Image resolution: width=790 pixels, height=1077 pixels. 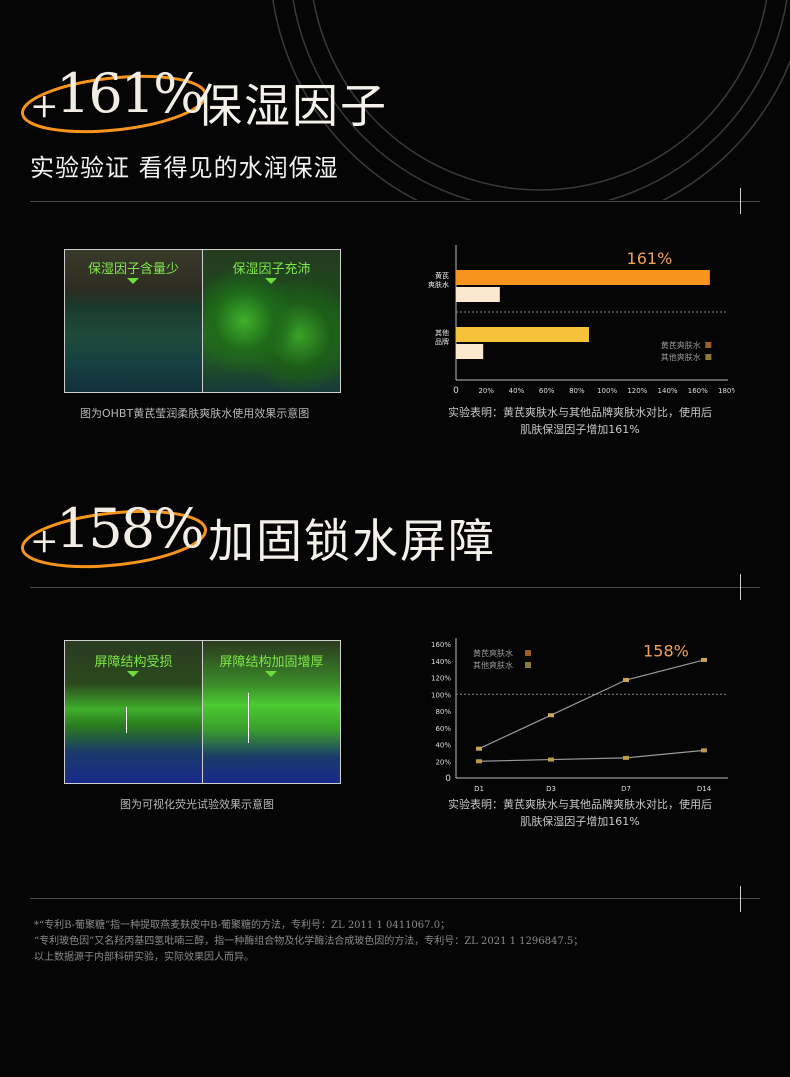 I want to click on y-tick-label: 0, so click(x=448, y=779).